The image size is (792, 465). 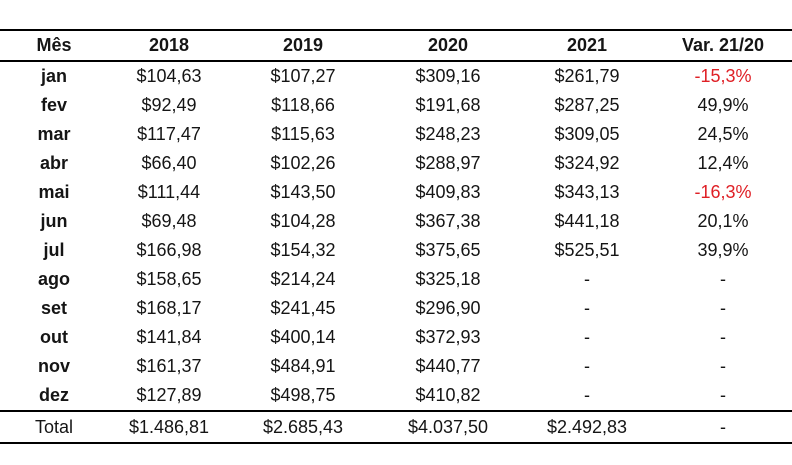 I want to click on value-cell: $309,16, so click(x=448, y=76).